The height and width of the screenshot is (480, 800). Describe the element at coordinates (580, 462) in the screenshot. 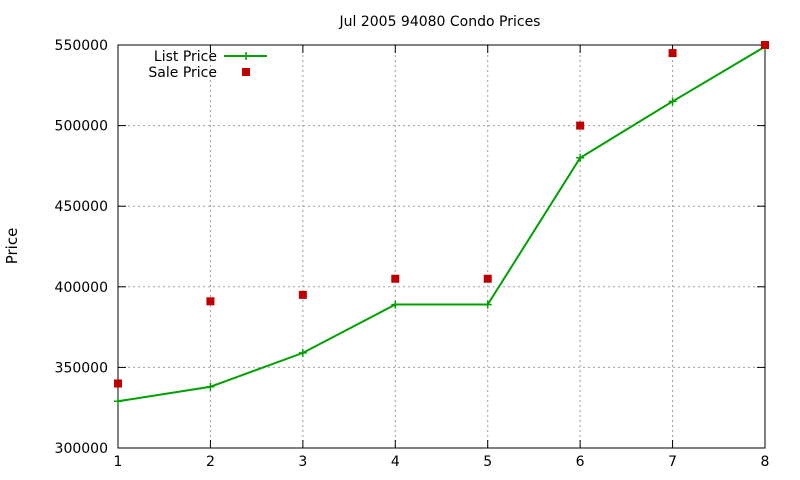

I see `x-tick-label: 6` at that location.